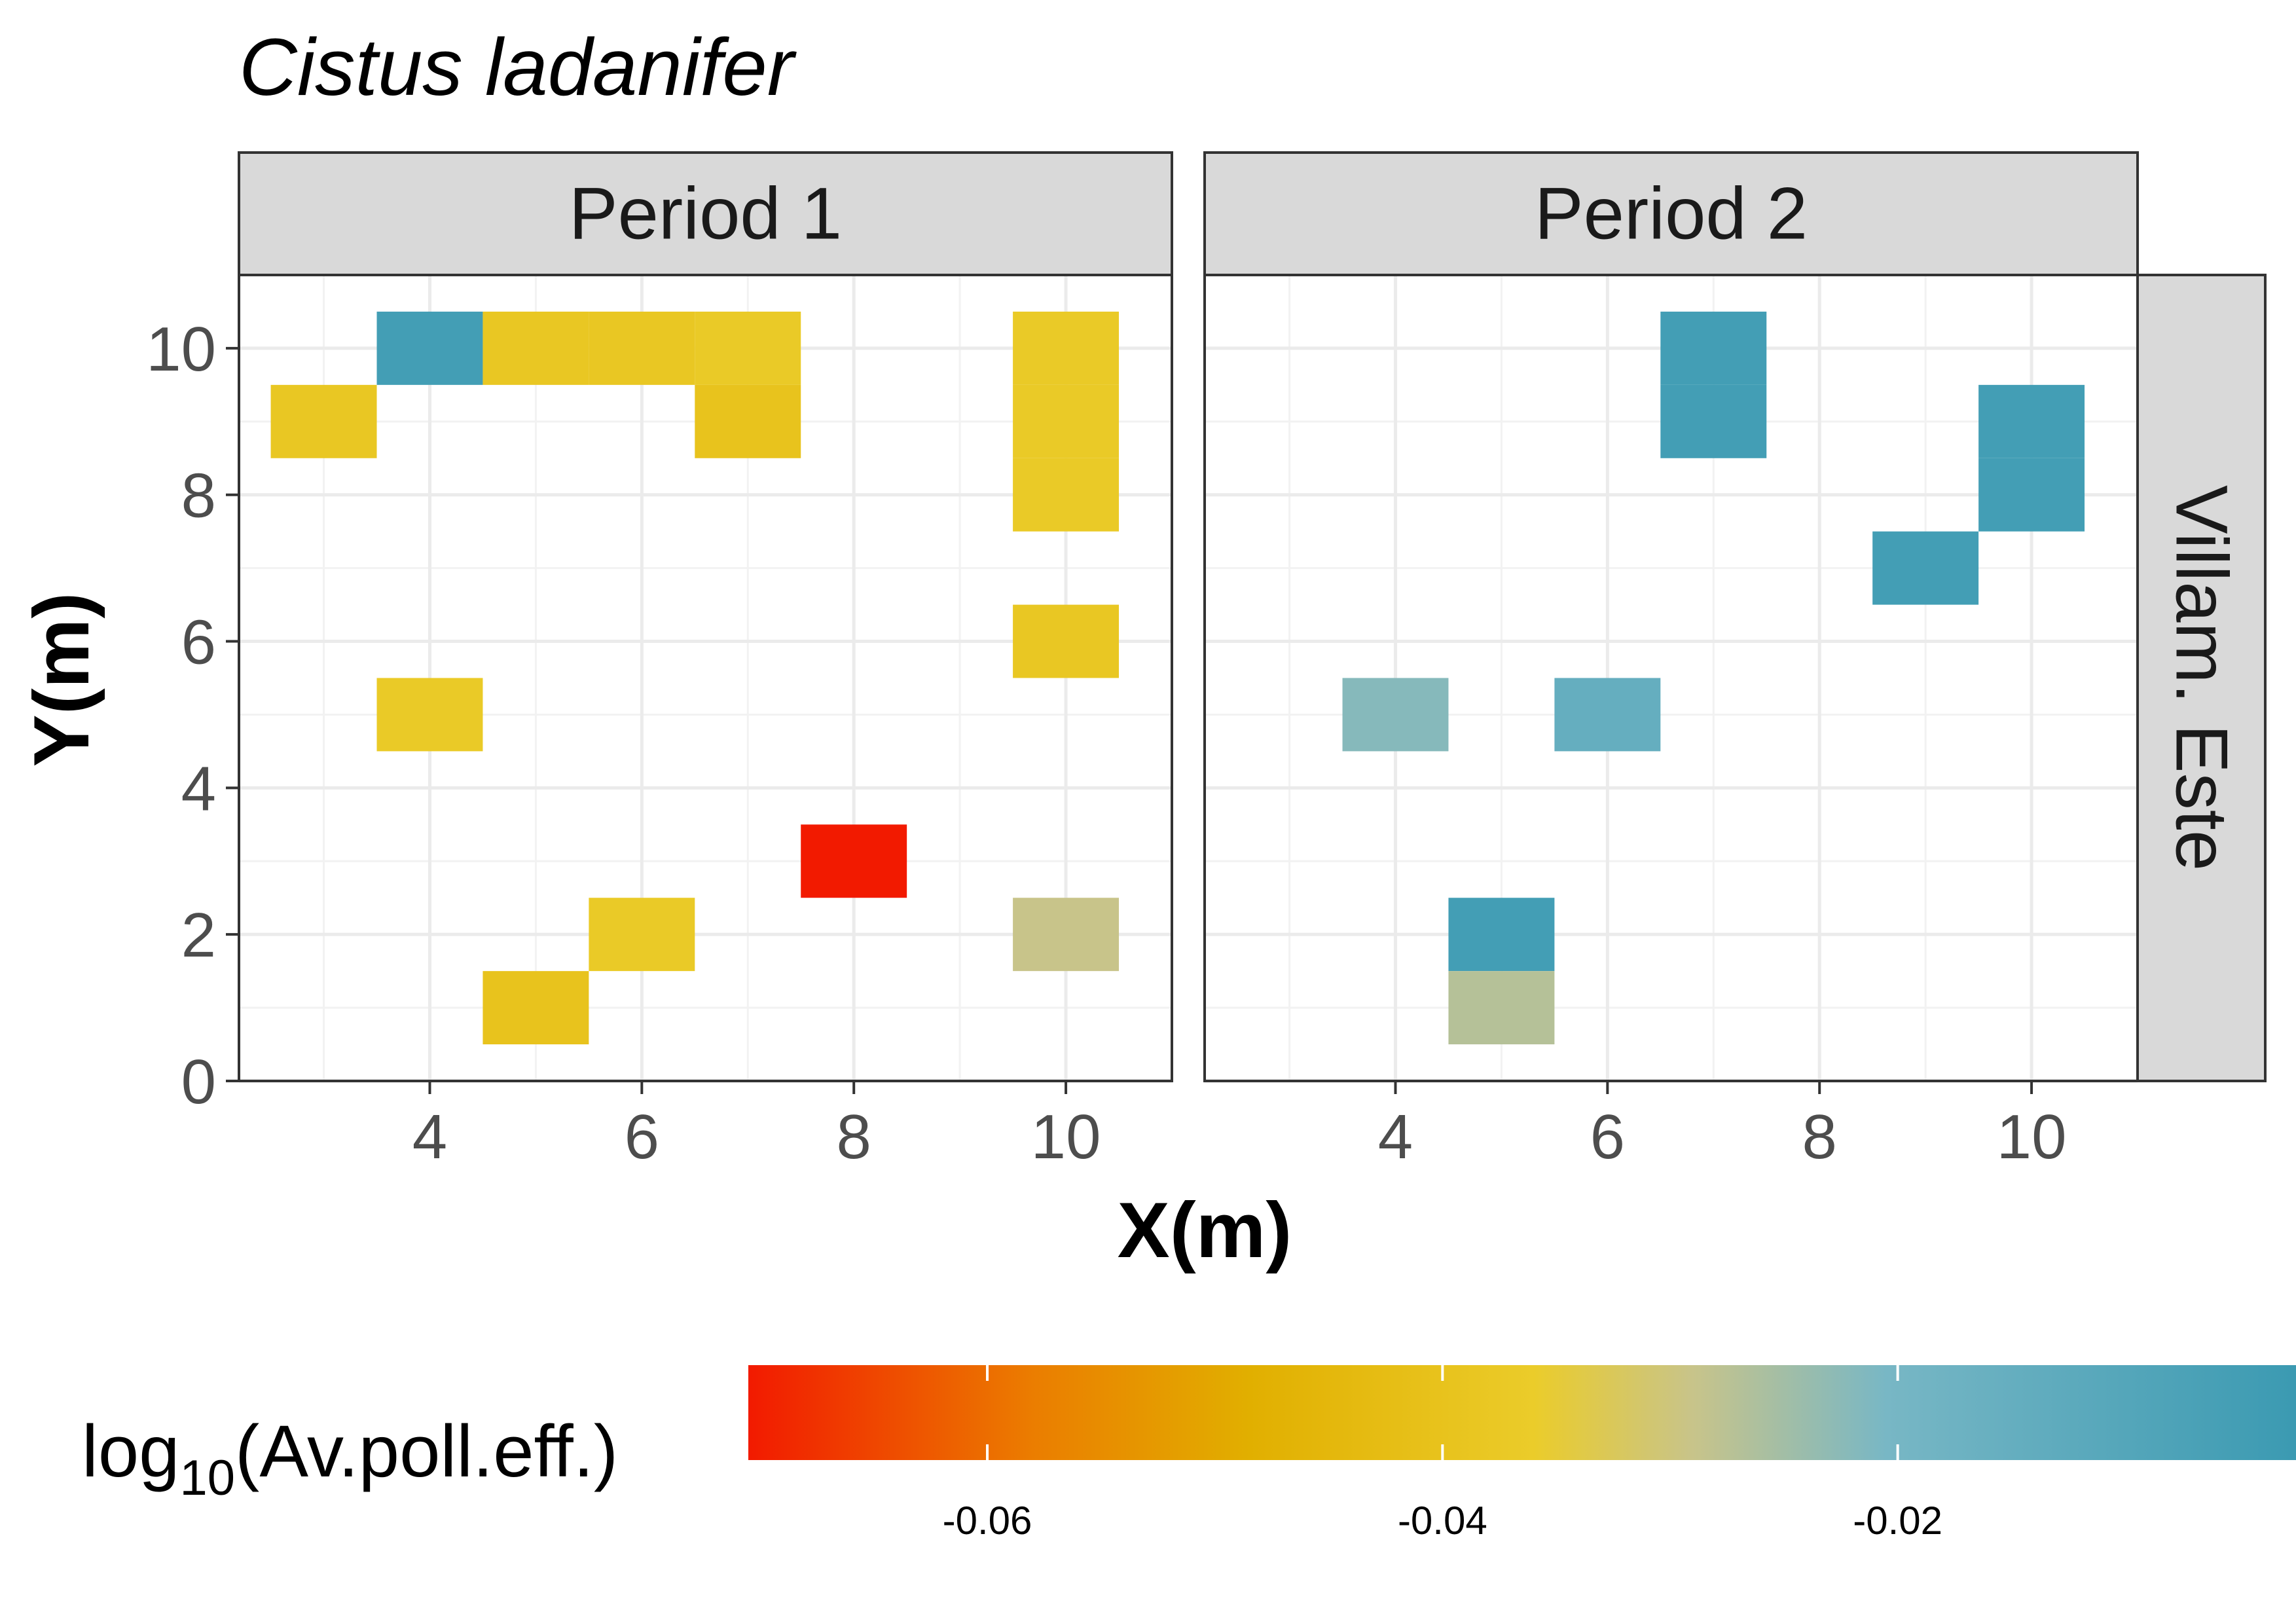  I want to click on row-facet-strip: Villam. Este, so click(2201, 678).